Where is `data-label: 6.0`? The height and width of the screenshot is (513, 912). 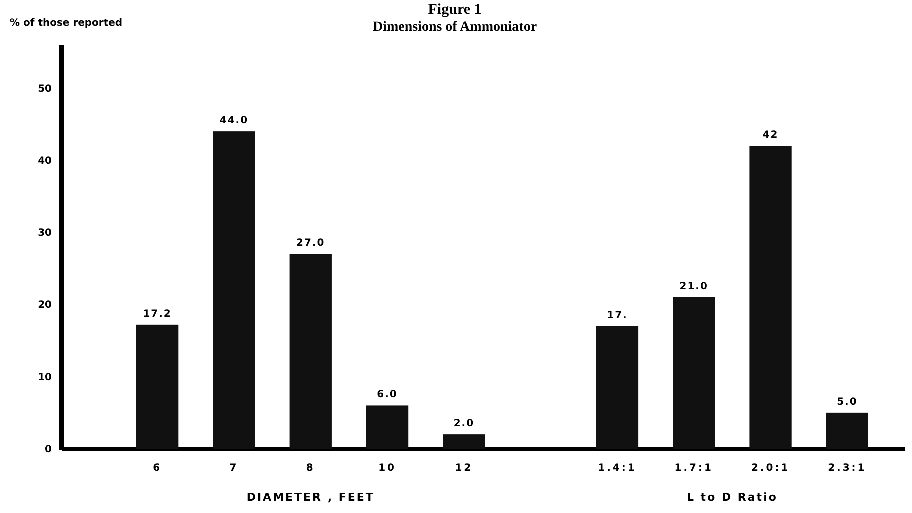
data-label: 6.0 is located at coordinates (387, 395).